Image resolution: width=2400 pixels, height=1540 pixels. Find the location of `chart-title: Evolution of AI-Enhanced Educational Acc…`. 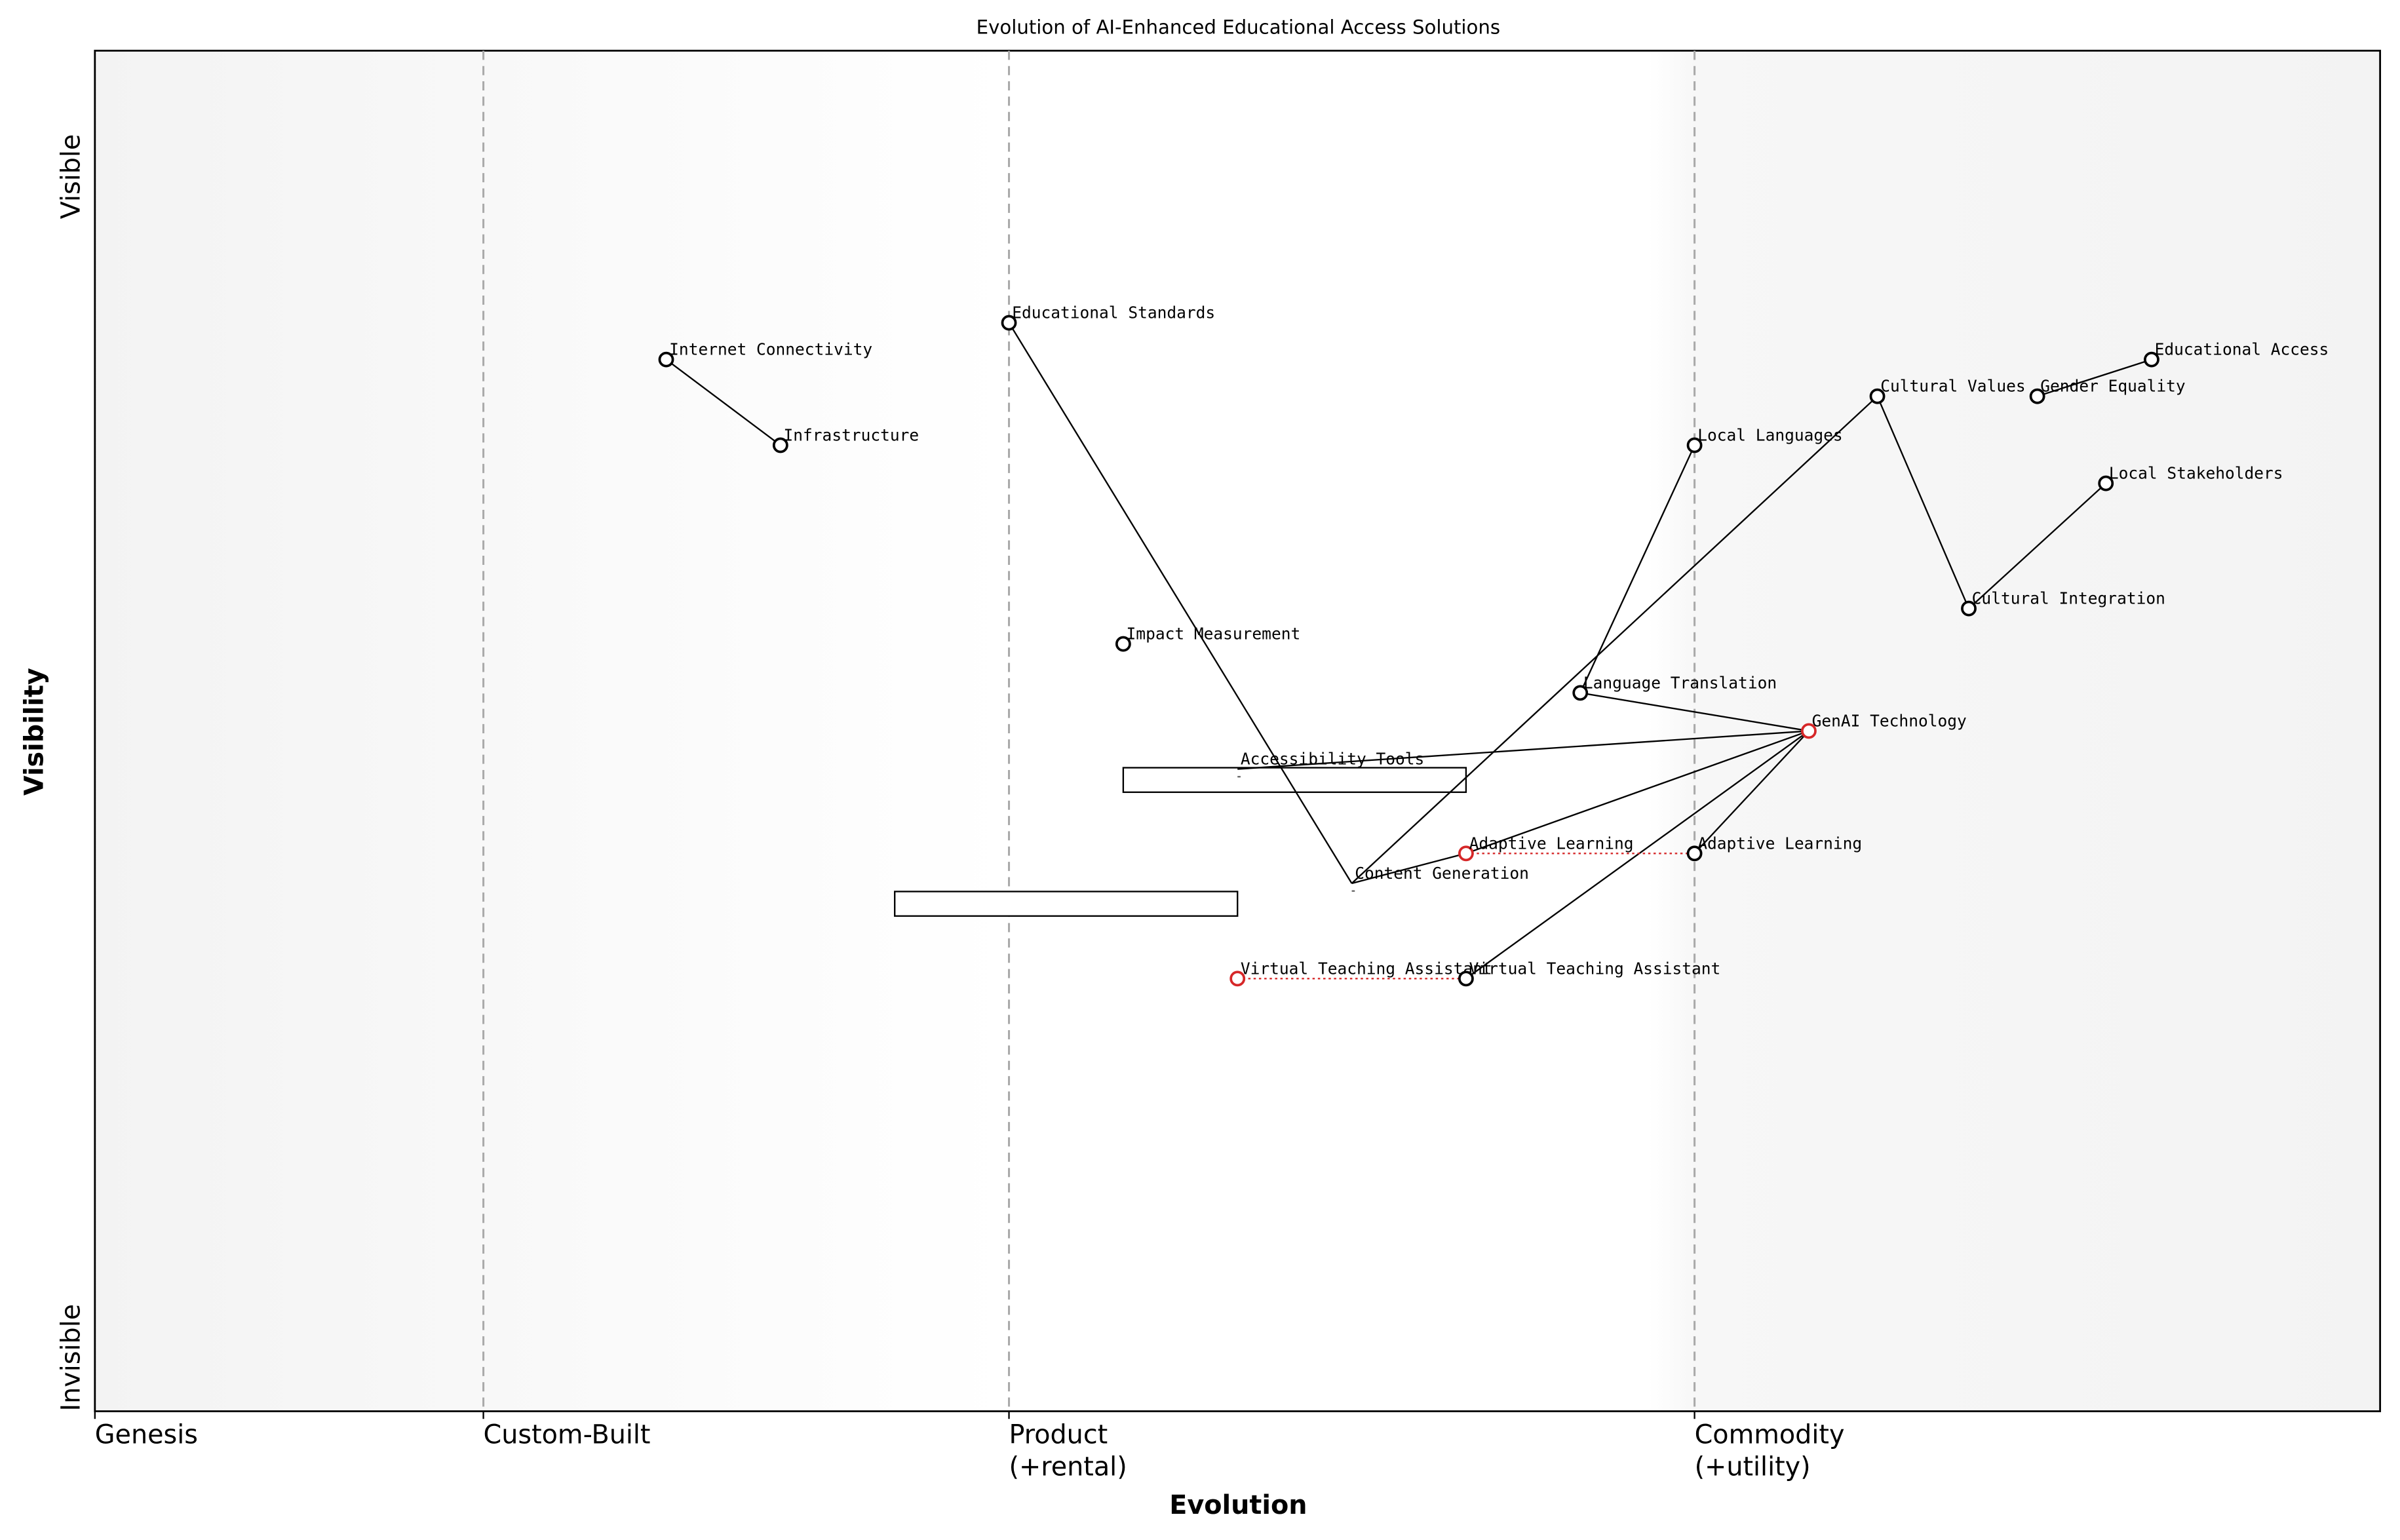

chart-title: Evolution of AI-Enhanced Educational Acc… is located at coordinates (1238, 27).